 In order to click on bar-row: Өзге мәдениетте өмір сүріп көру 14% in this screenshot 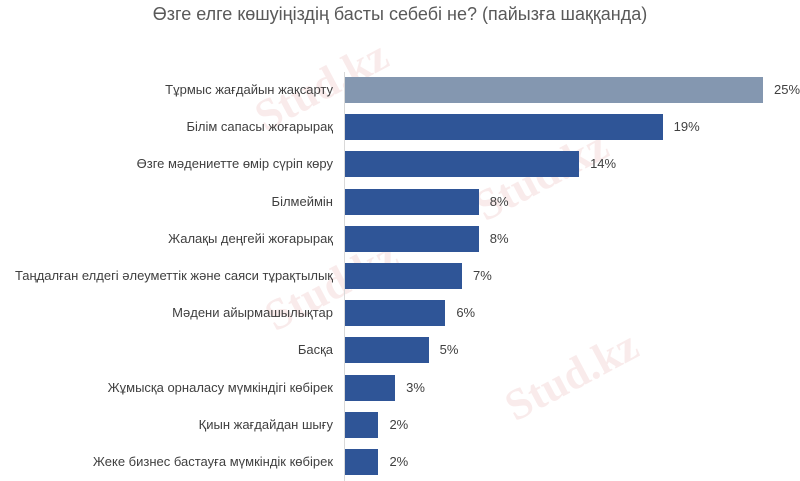, I will do `click(400, 164)`.